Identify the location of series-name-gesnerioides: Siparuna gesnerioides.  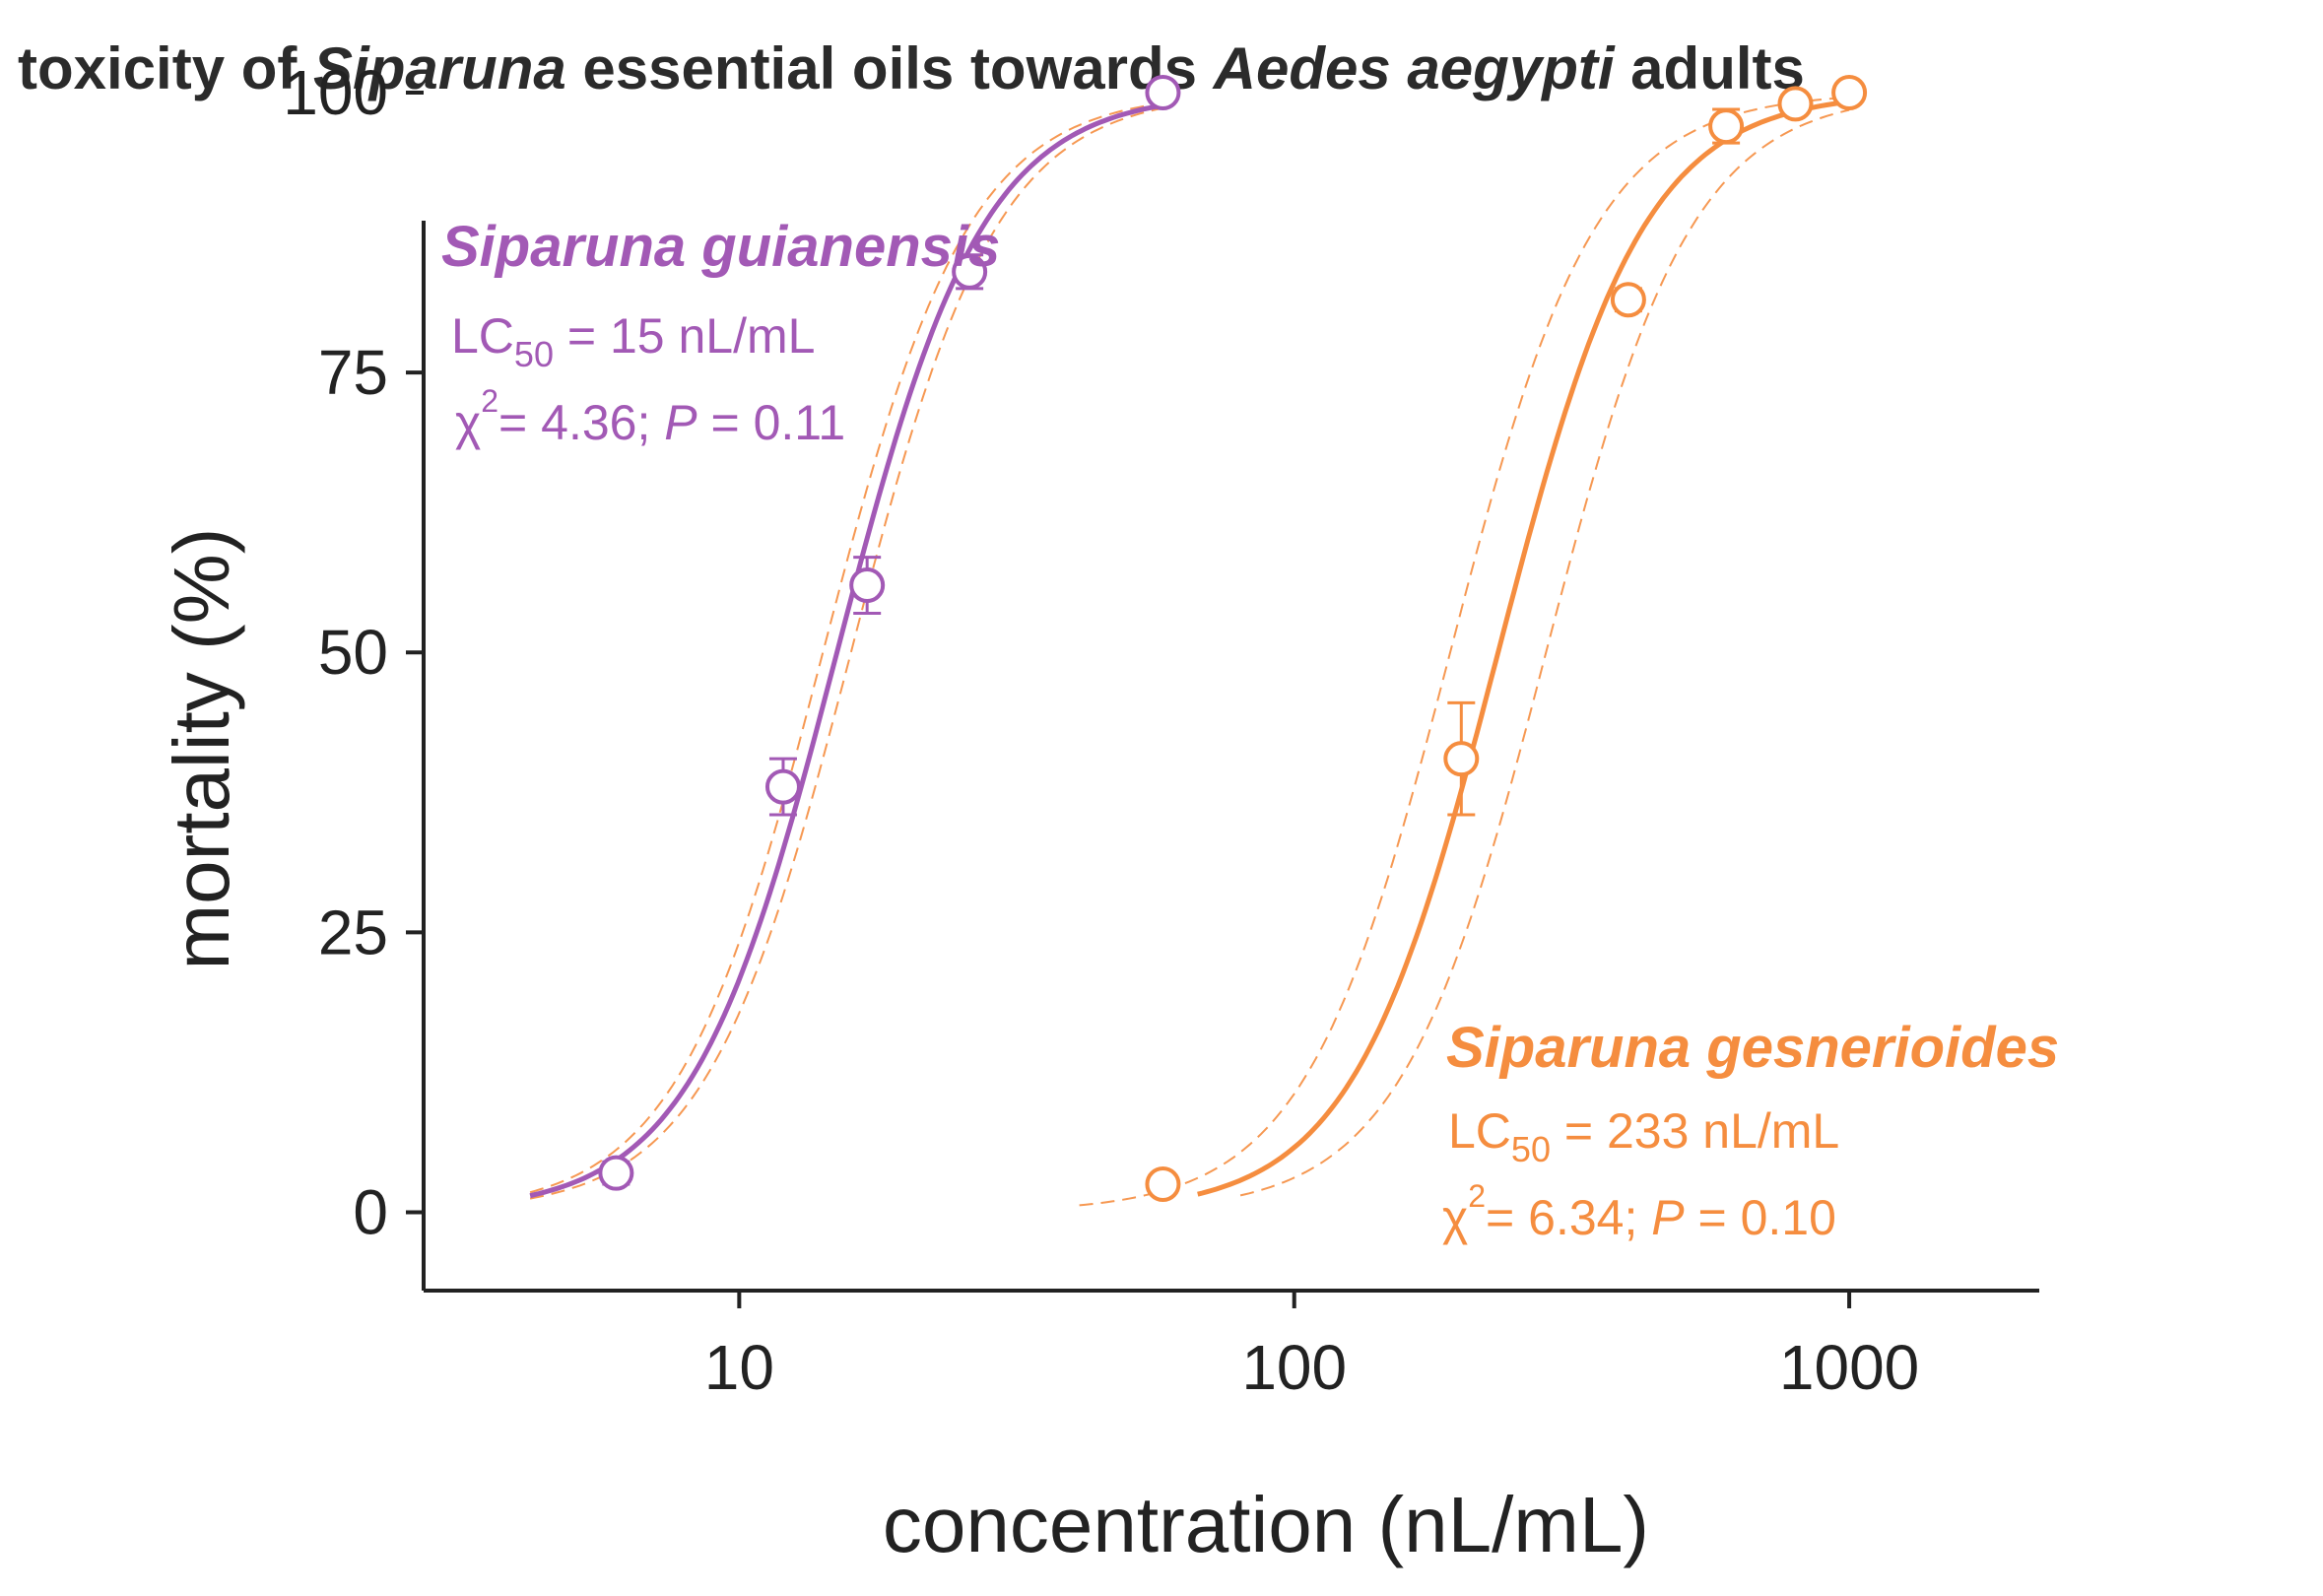
(1753, 1048).